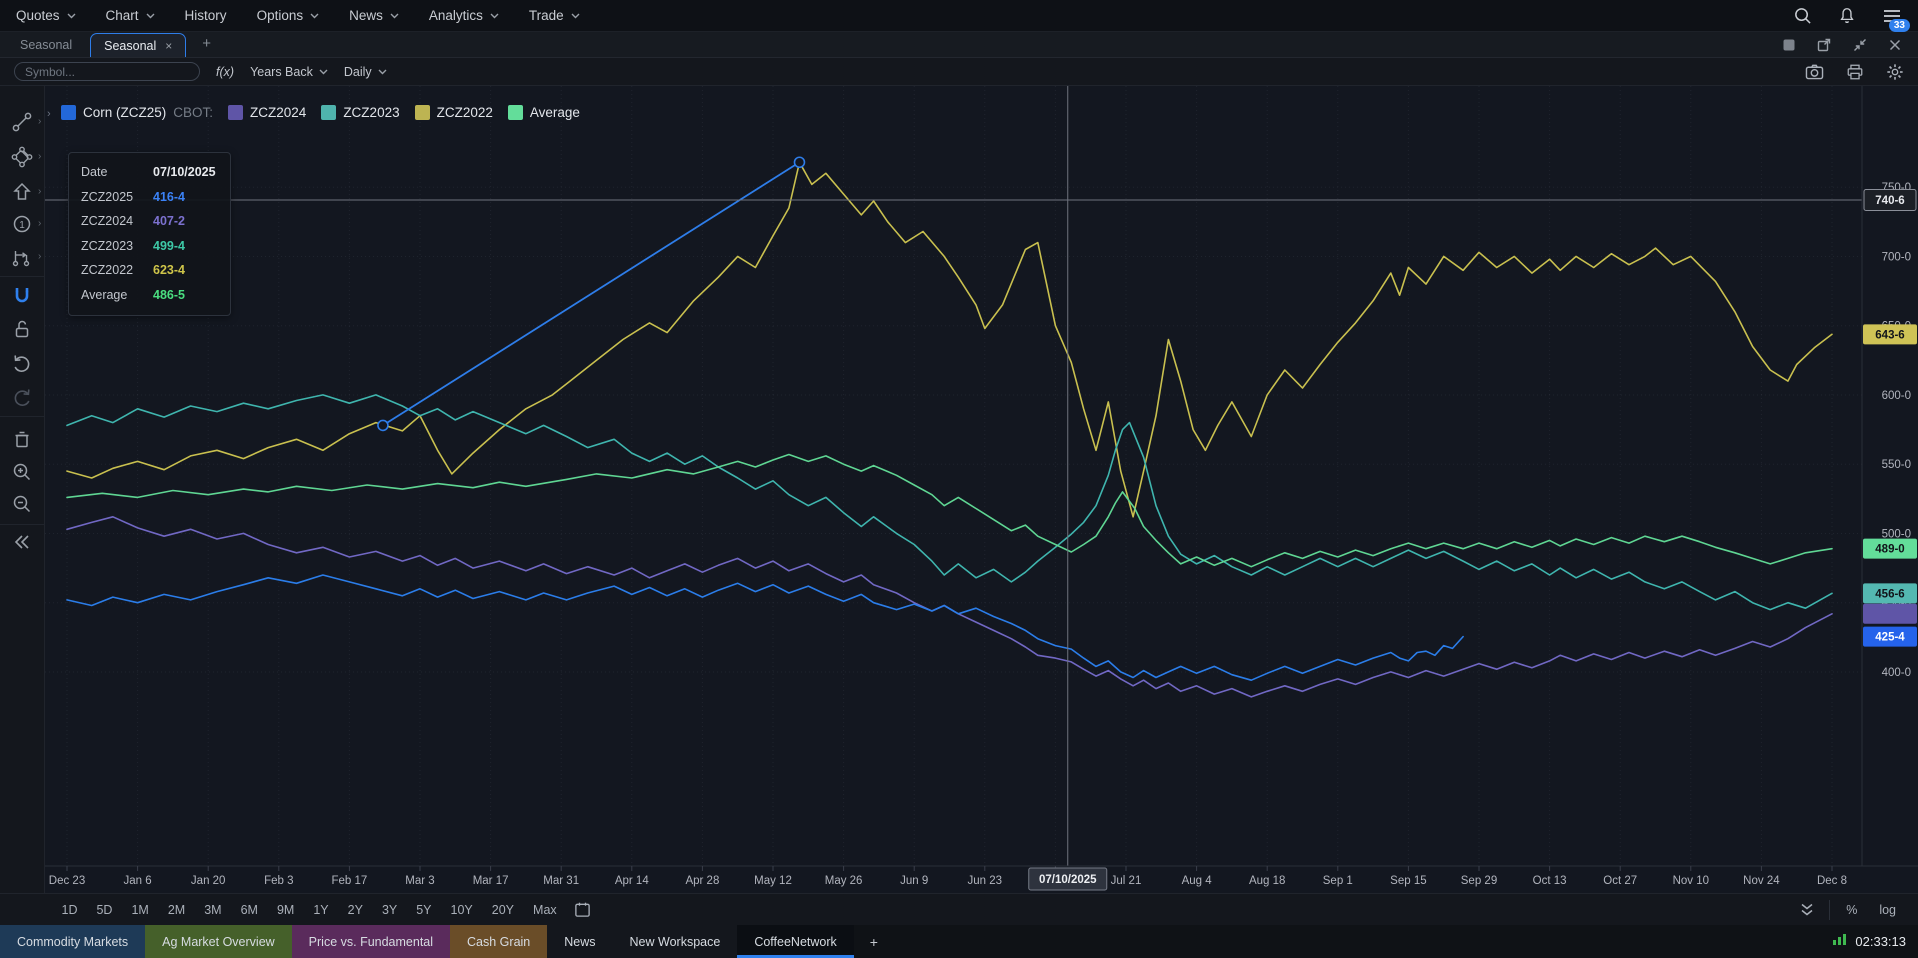  Describe the element at coordinates (193, 112) in the screenshot. I see `legend-exchange-label: CBOT:` at that location.